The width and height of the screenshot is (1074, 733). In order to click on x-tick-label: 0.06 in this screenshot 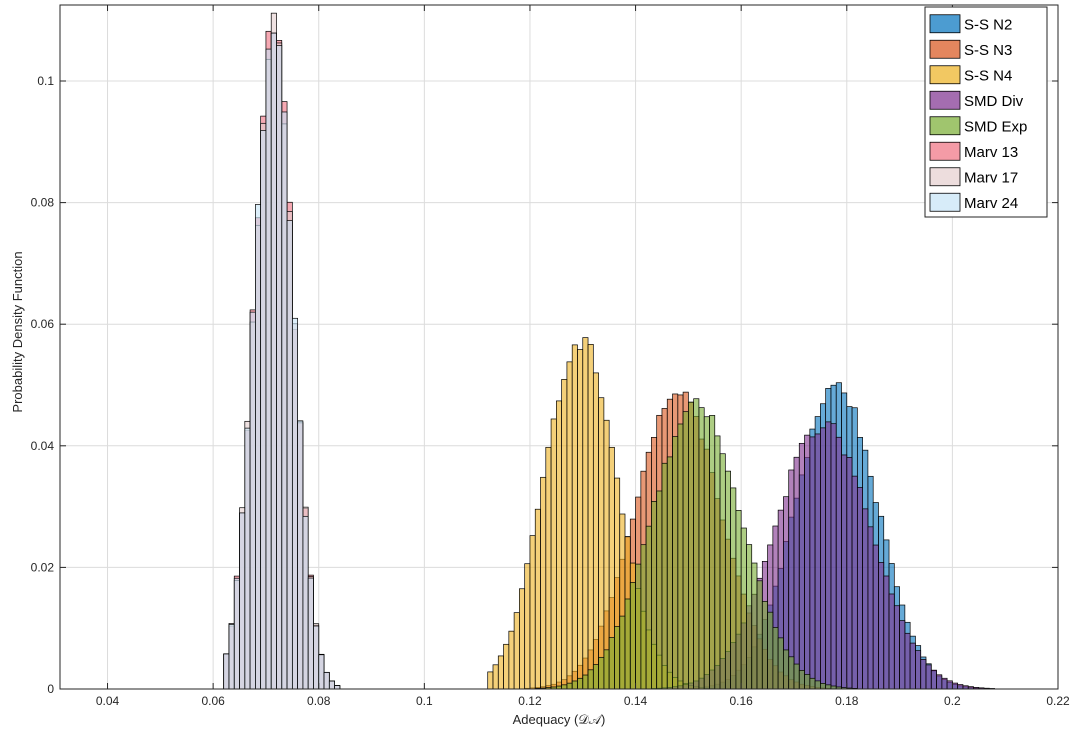, I will do `click(213, 701)`.